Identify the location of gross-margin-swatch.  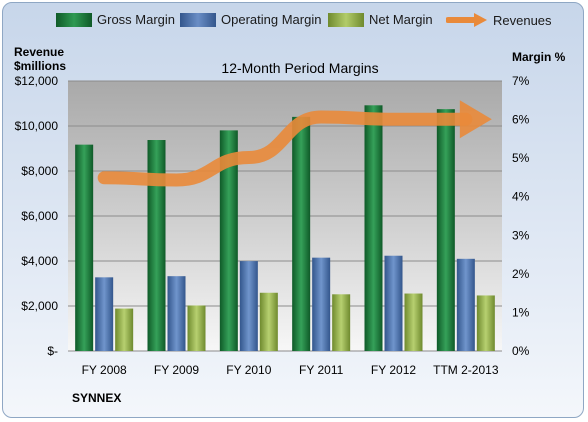
(74, 19).